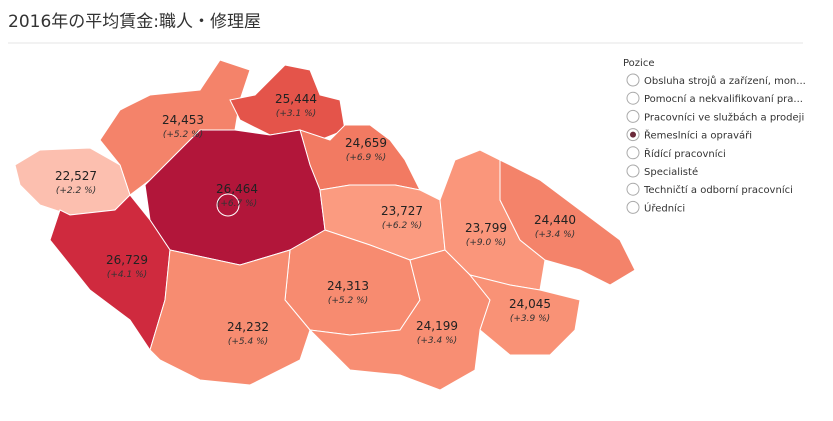 The width and height of the screenshot is (833, 421). I want to click on title: 2016年の平均賃金:職人・修理屋, so click(134, 22).